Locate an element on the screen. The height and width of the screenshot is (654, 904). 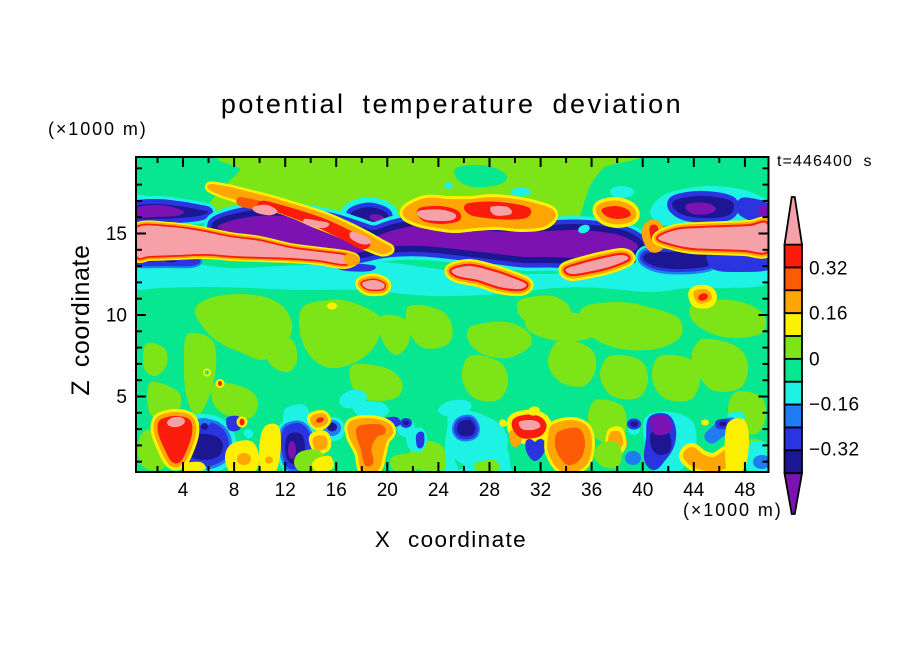
svg-text: 44 is located at coordinates (694, 490).